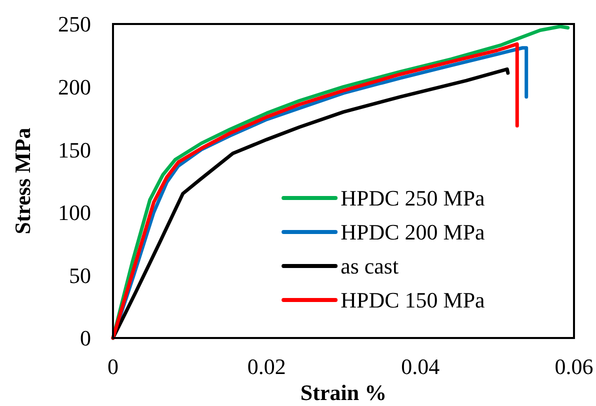  I want to click on x-tick-label: 0.06, so click(574, 366).